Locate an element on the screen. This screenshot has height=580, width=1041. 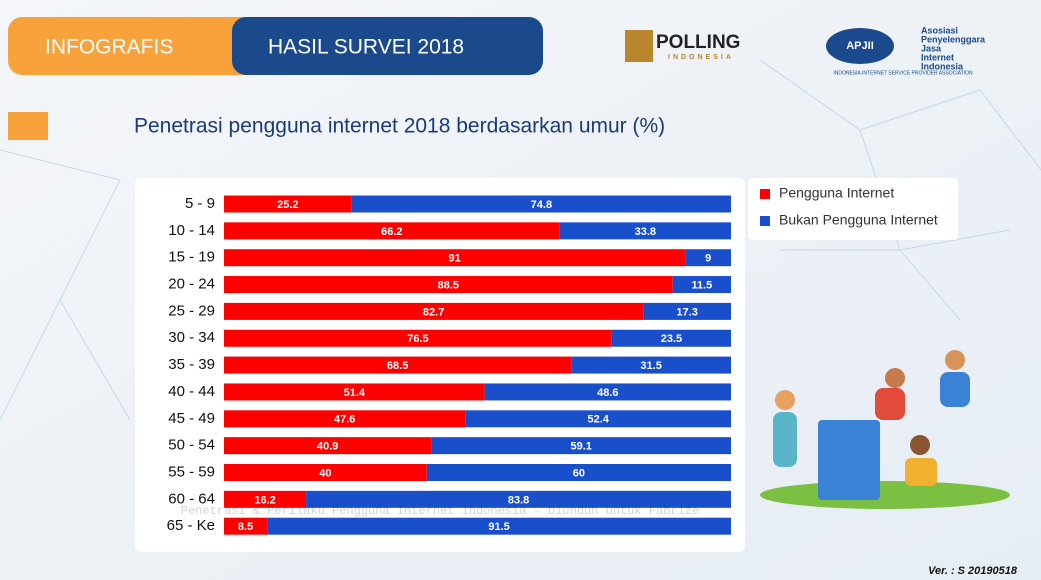
data-label: 91.5 is located at coordinates (498, 527).